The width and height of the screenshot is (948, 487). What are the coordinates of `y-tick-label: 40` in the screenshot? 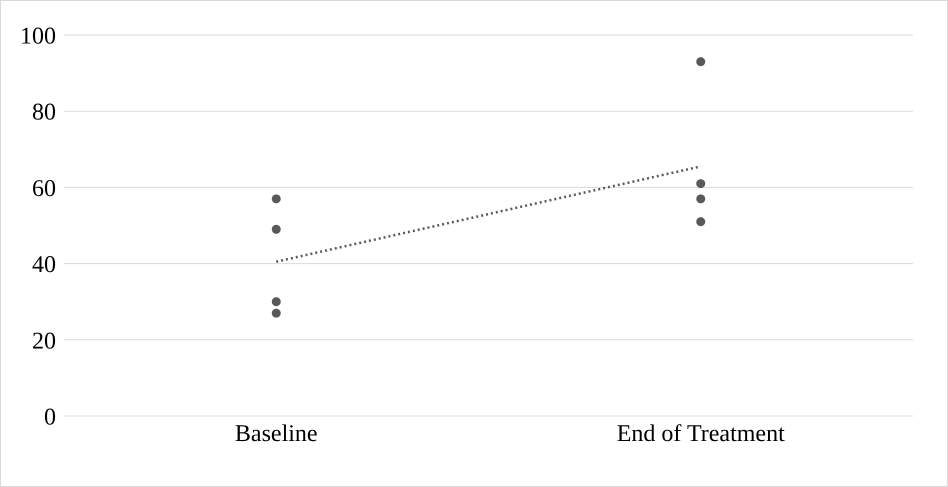 It's located at (44, 265).